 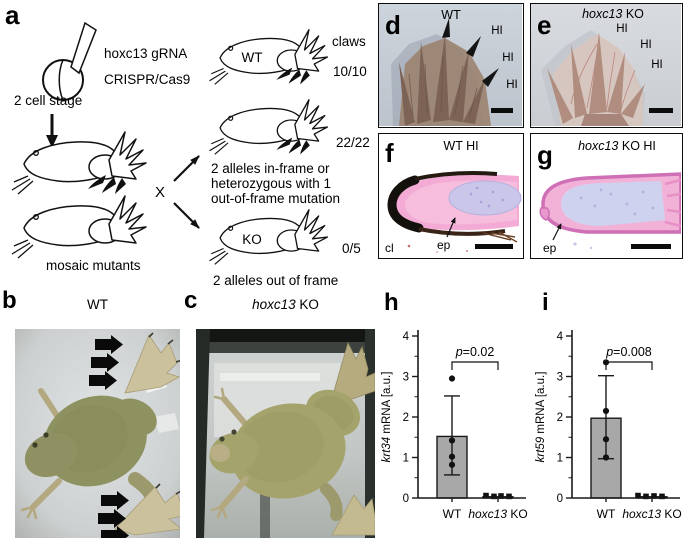 What do you see at coordinates (596, 79) in the screenshot?
I see `ko-foot` at bounding box center [596, 79].